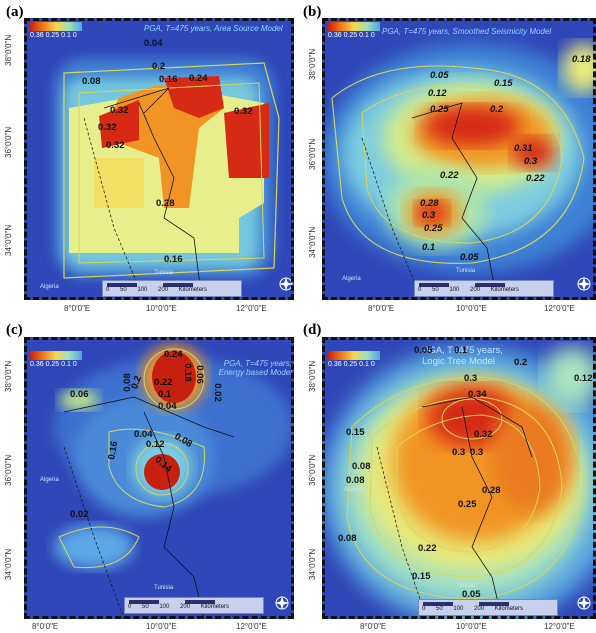  I want to click on panel-a-title: PGA, T=475 years, Area Source Model, so click(213, 28).